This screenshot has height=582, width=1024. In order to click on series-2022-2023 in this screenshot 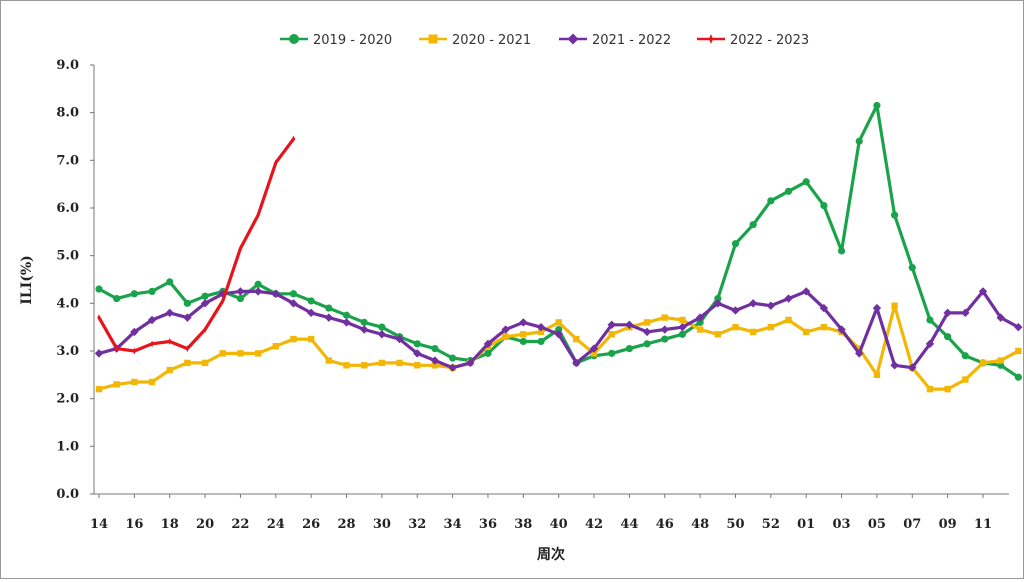, I will do `click(196, 245)`.